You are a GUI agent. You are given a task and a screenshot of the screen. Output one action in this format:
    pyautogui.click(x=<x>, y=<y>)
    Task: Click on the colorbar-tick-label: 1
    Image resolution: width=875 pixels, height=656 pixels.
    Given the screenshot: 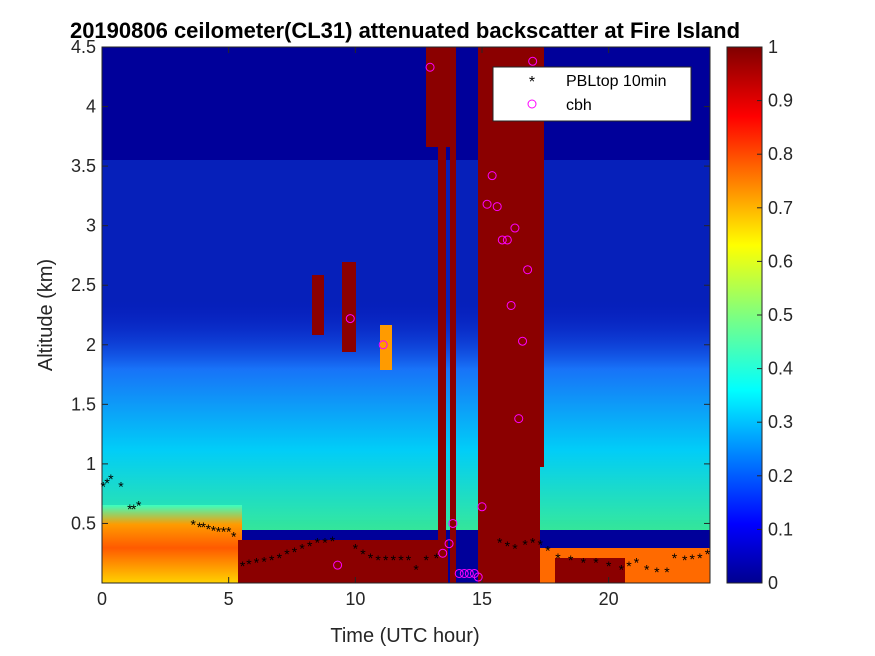 What is the action you would take?
    pyautogui.click(x=773, y=47)
    